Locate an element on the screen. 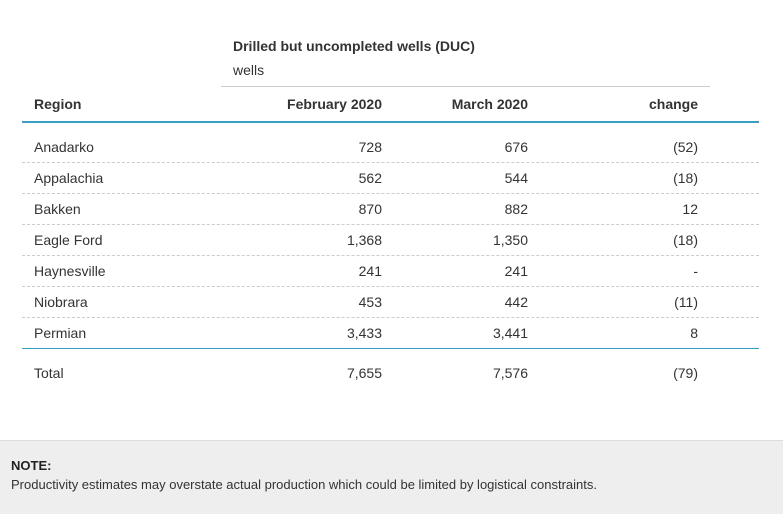 The height and width of the screenshot is (514, 783). region-cell: Permian is located at coordinates (60, 333).